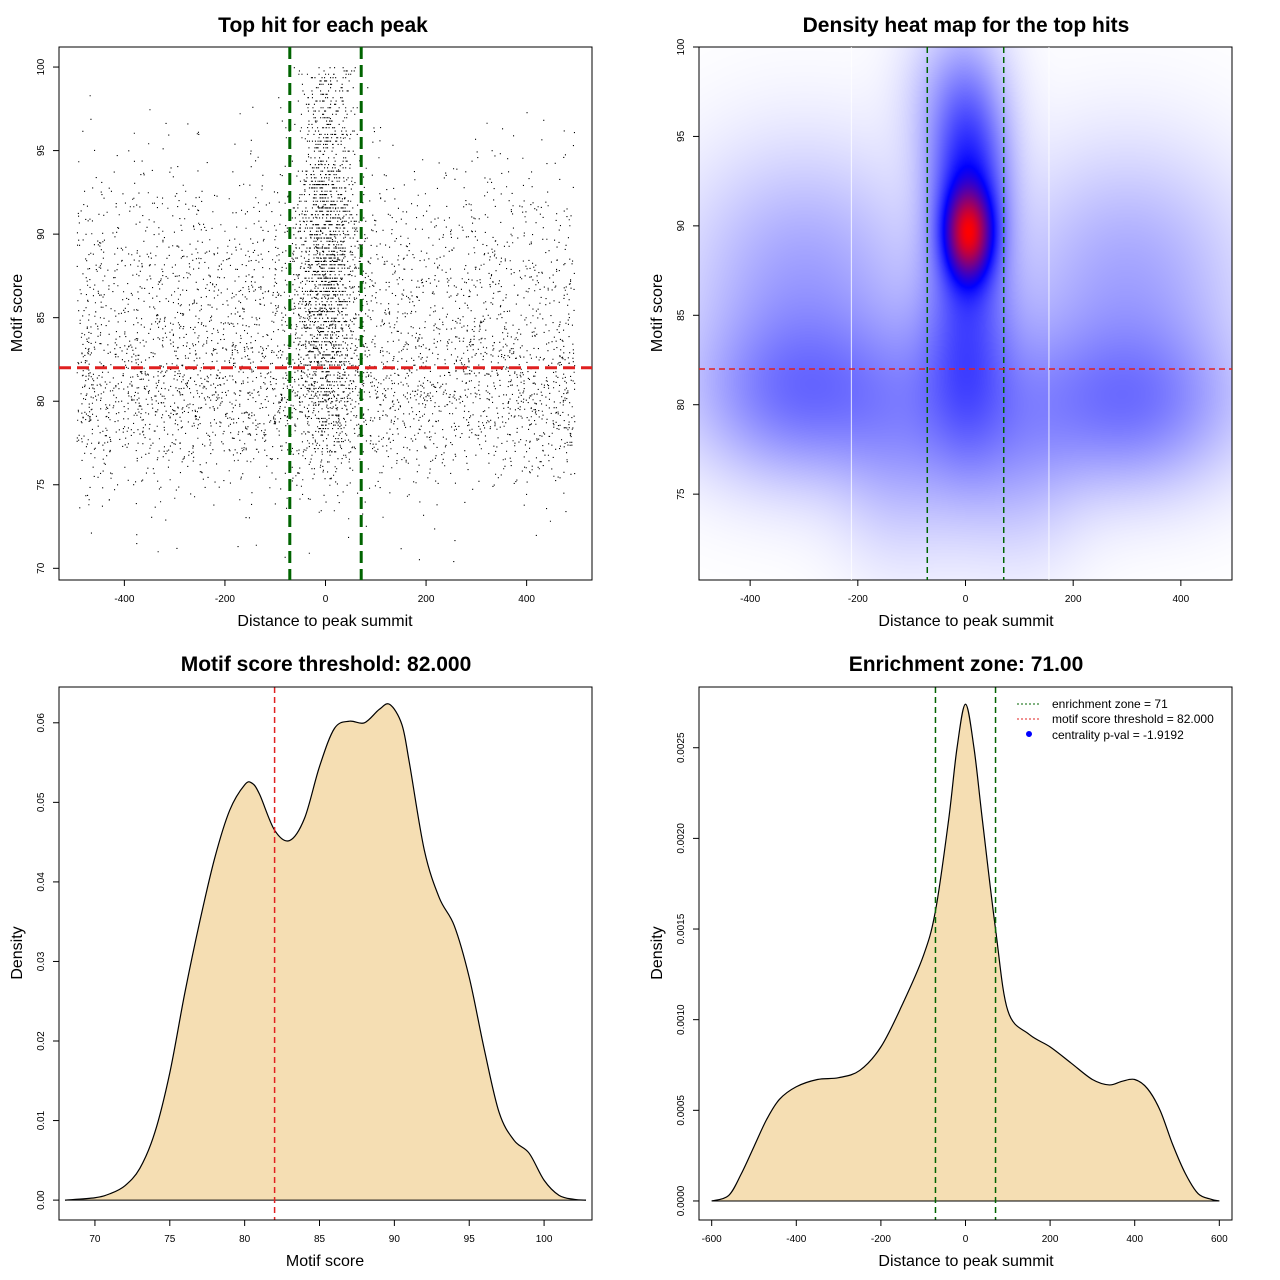 The width and height of the screenshot is (1280, 1280). Describe the element at coordinates (1134, 1239) in the screenshot. I see `distance-density-x-tick-label: 400` at that location.